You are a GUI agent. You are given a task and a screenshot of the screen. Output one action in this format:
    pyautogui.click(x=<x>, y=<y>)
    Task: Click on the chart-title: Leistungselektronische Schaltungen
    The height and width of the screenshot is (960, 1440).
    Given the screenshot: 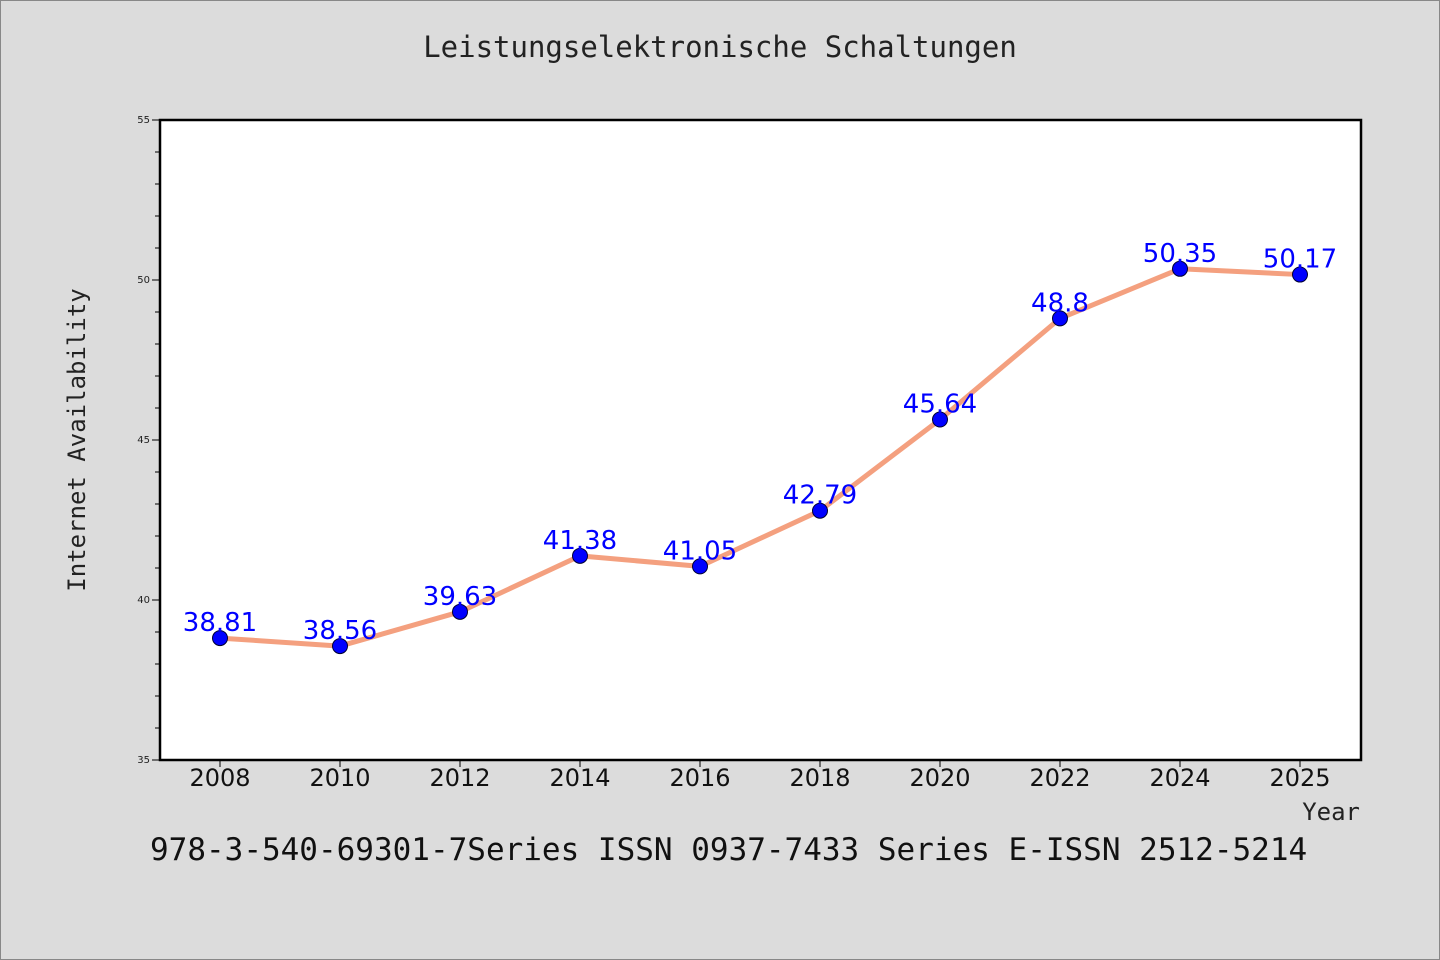 What is the action you would take?
    pyautogui.click(x=720, y=47)
    